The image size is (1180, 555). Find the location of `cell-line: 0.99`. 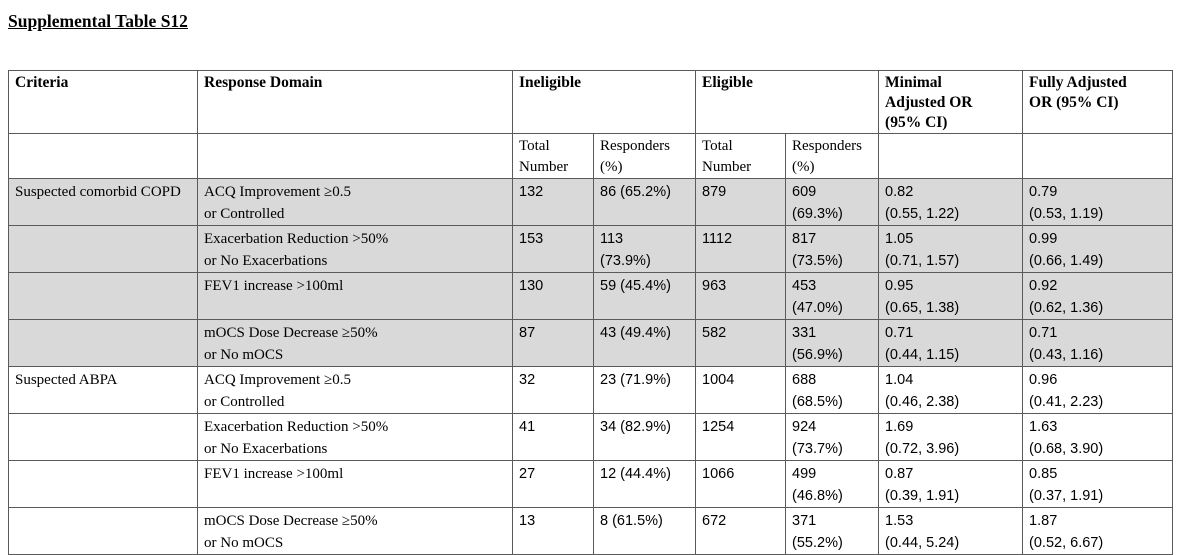

cell-line: 0.99 is located at coordinates (1043, 239).